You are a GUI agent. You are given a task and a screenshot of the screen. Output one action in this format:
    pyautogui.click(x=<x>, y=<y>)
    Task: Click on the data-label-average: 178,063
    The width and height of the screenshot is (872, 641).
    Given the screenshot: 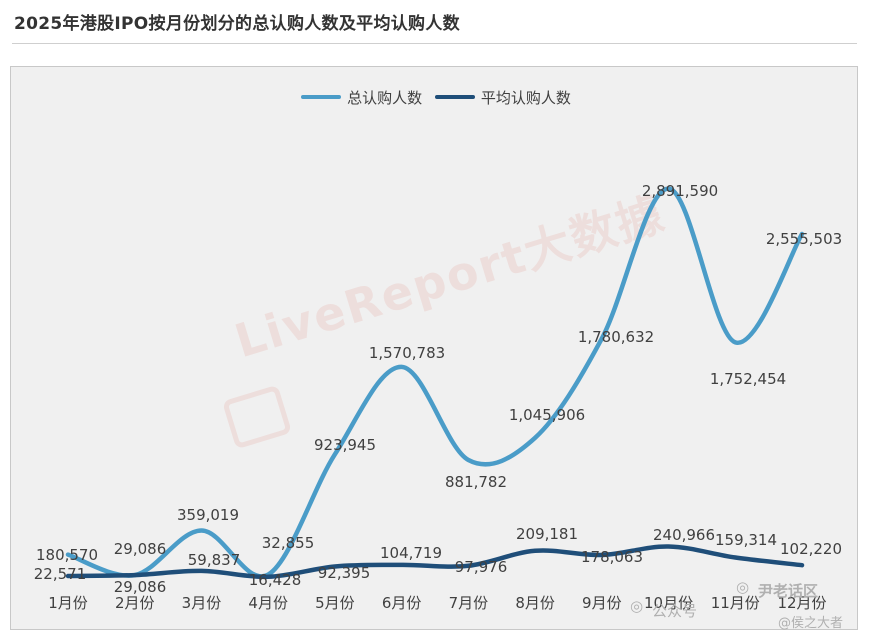 What is the action you would take?
    pyautogui.click(x=612, y=557)
    